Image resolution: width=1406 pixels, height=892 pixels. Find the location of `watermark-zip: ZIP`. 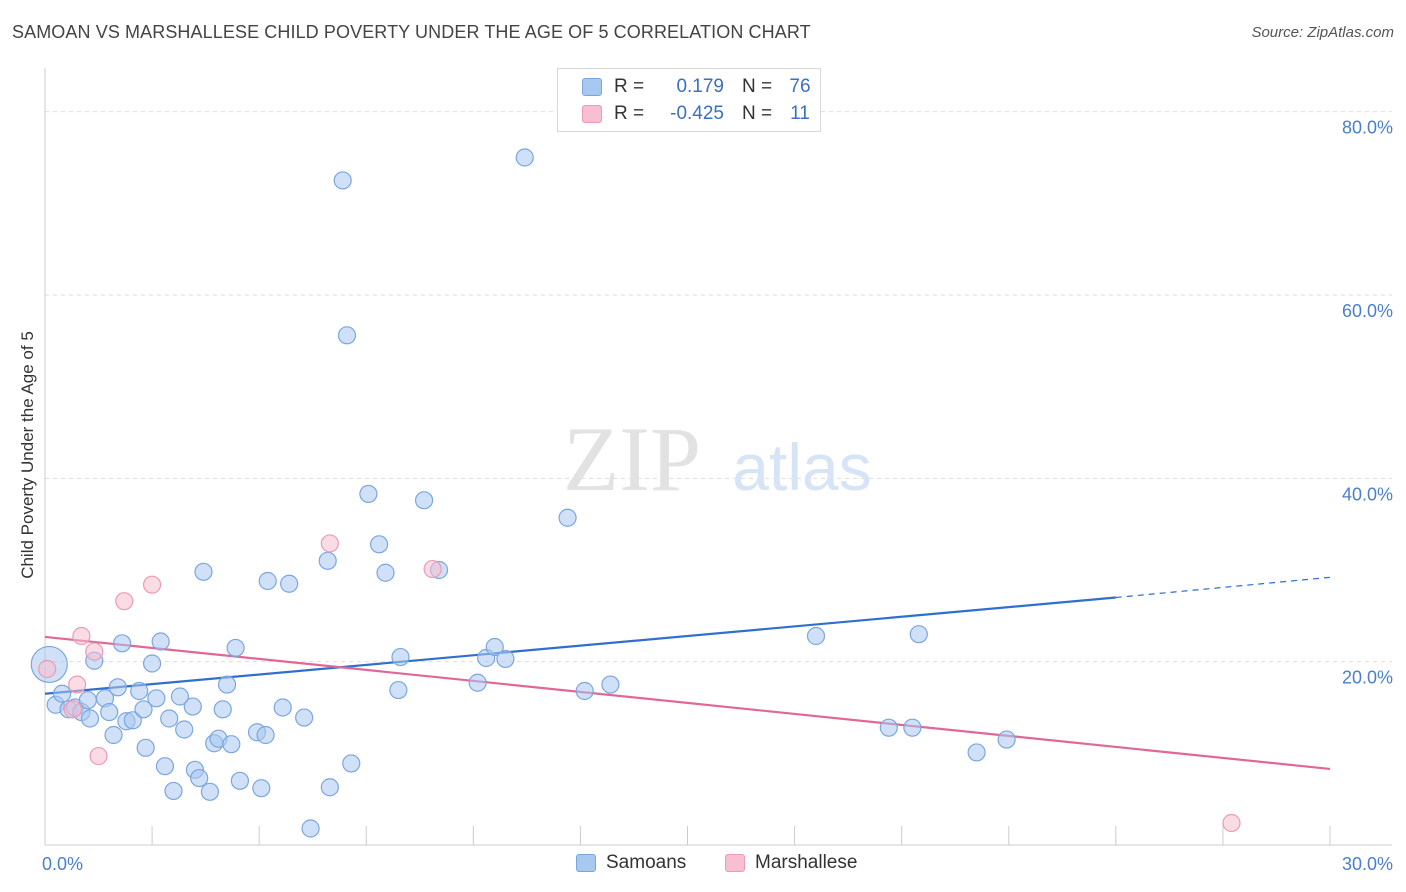

watermark-zip: ZIP is located at coordinates (632, 459).